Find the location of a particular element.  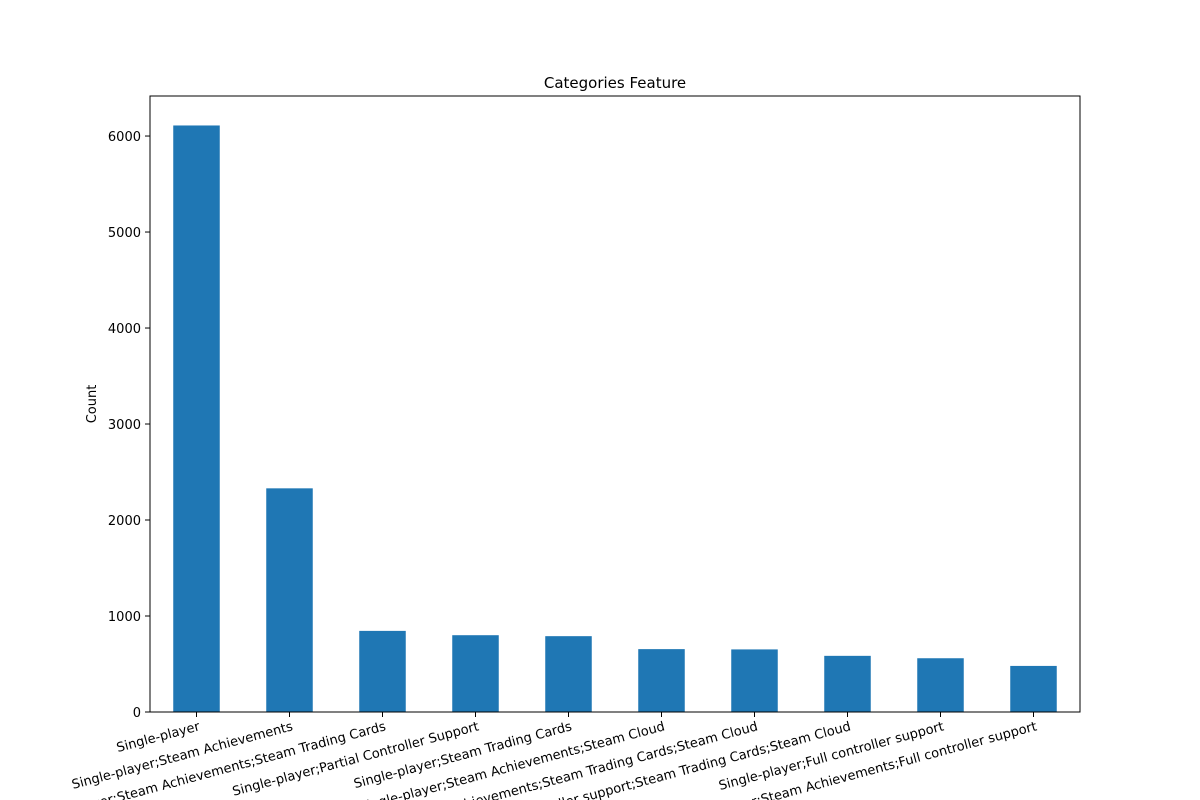

y-tick-label: 6000 is located at coordinates (124, 137).